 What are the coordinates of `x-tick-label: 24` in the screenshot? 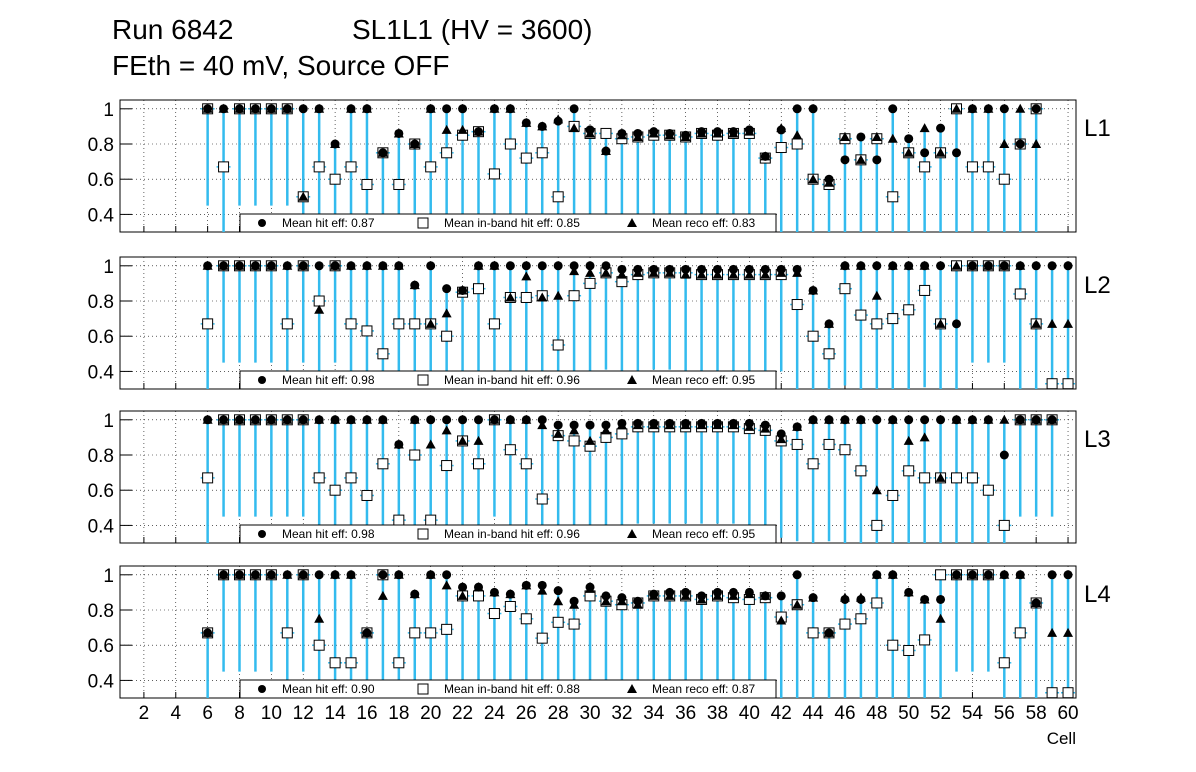 It's located at (495, 713).